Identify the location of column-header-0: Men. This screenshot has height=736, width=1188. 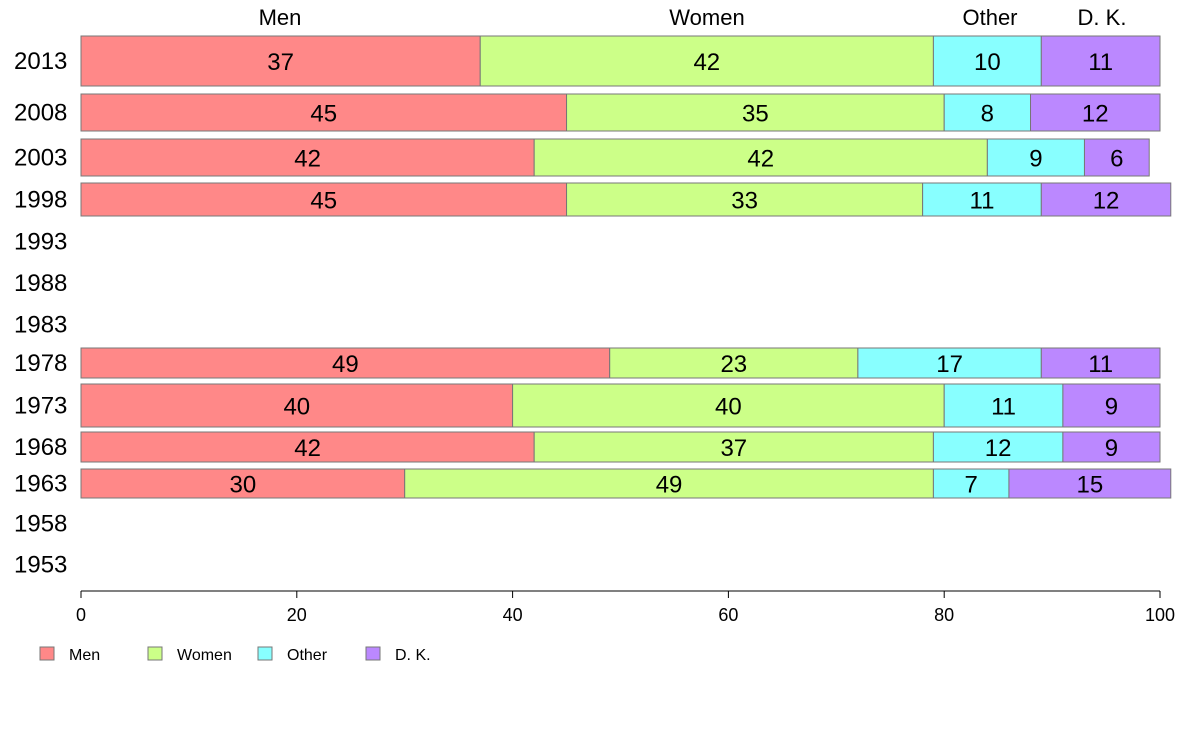
(280, 17).